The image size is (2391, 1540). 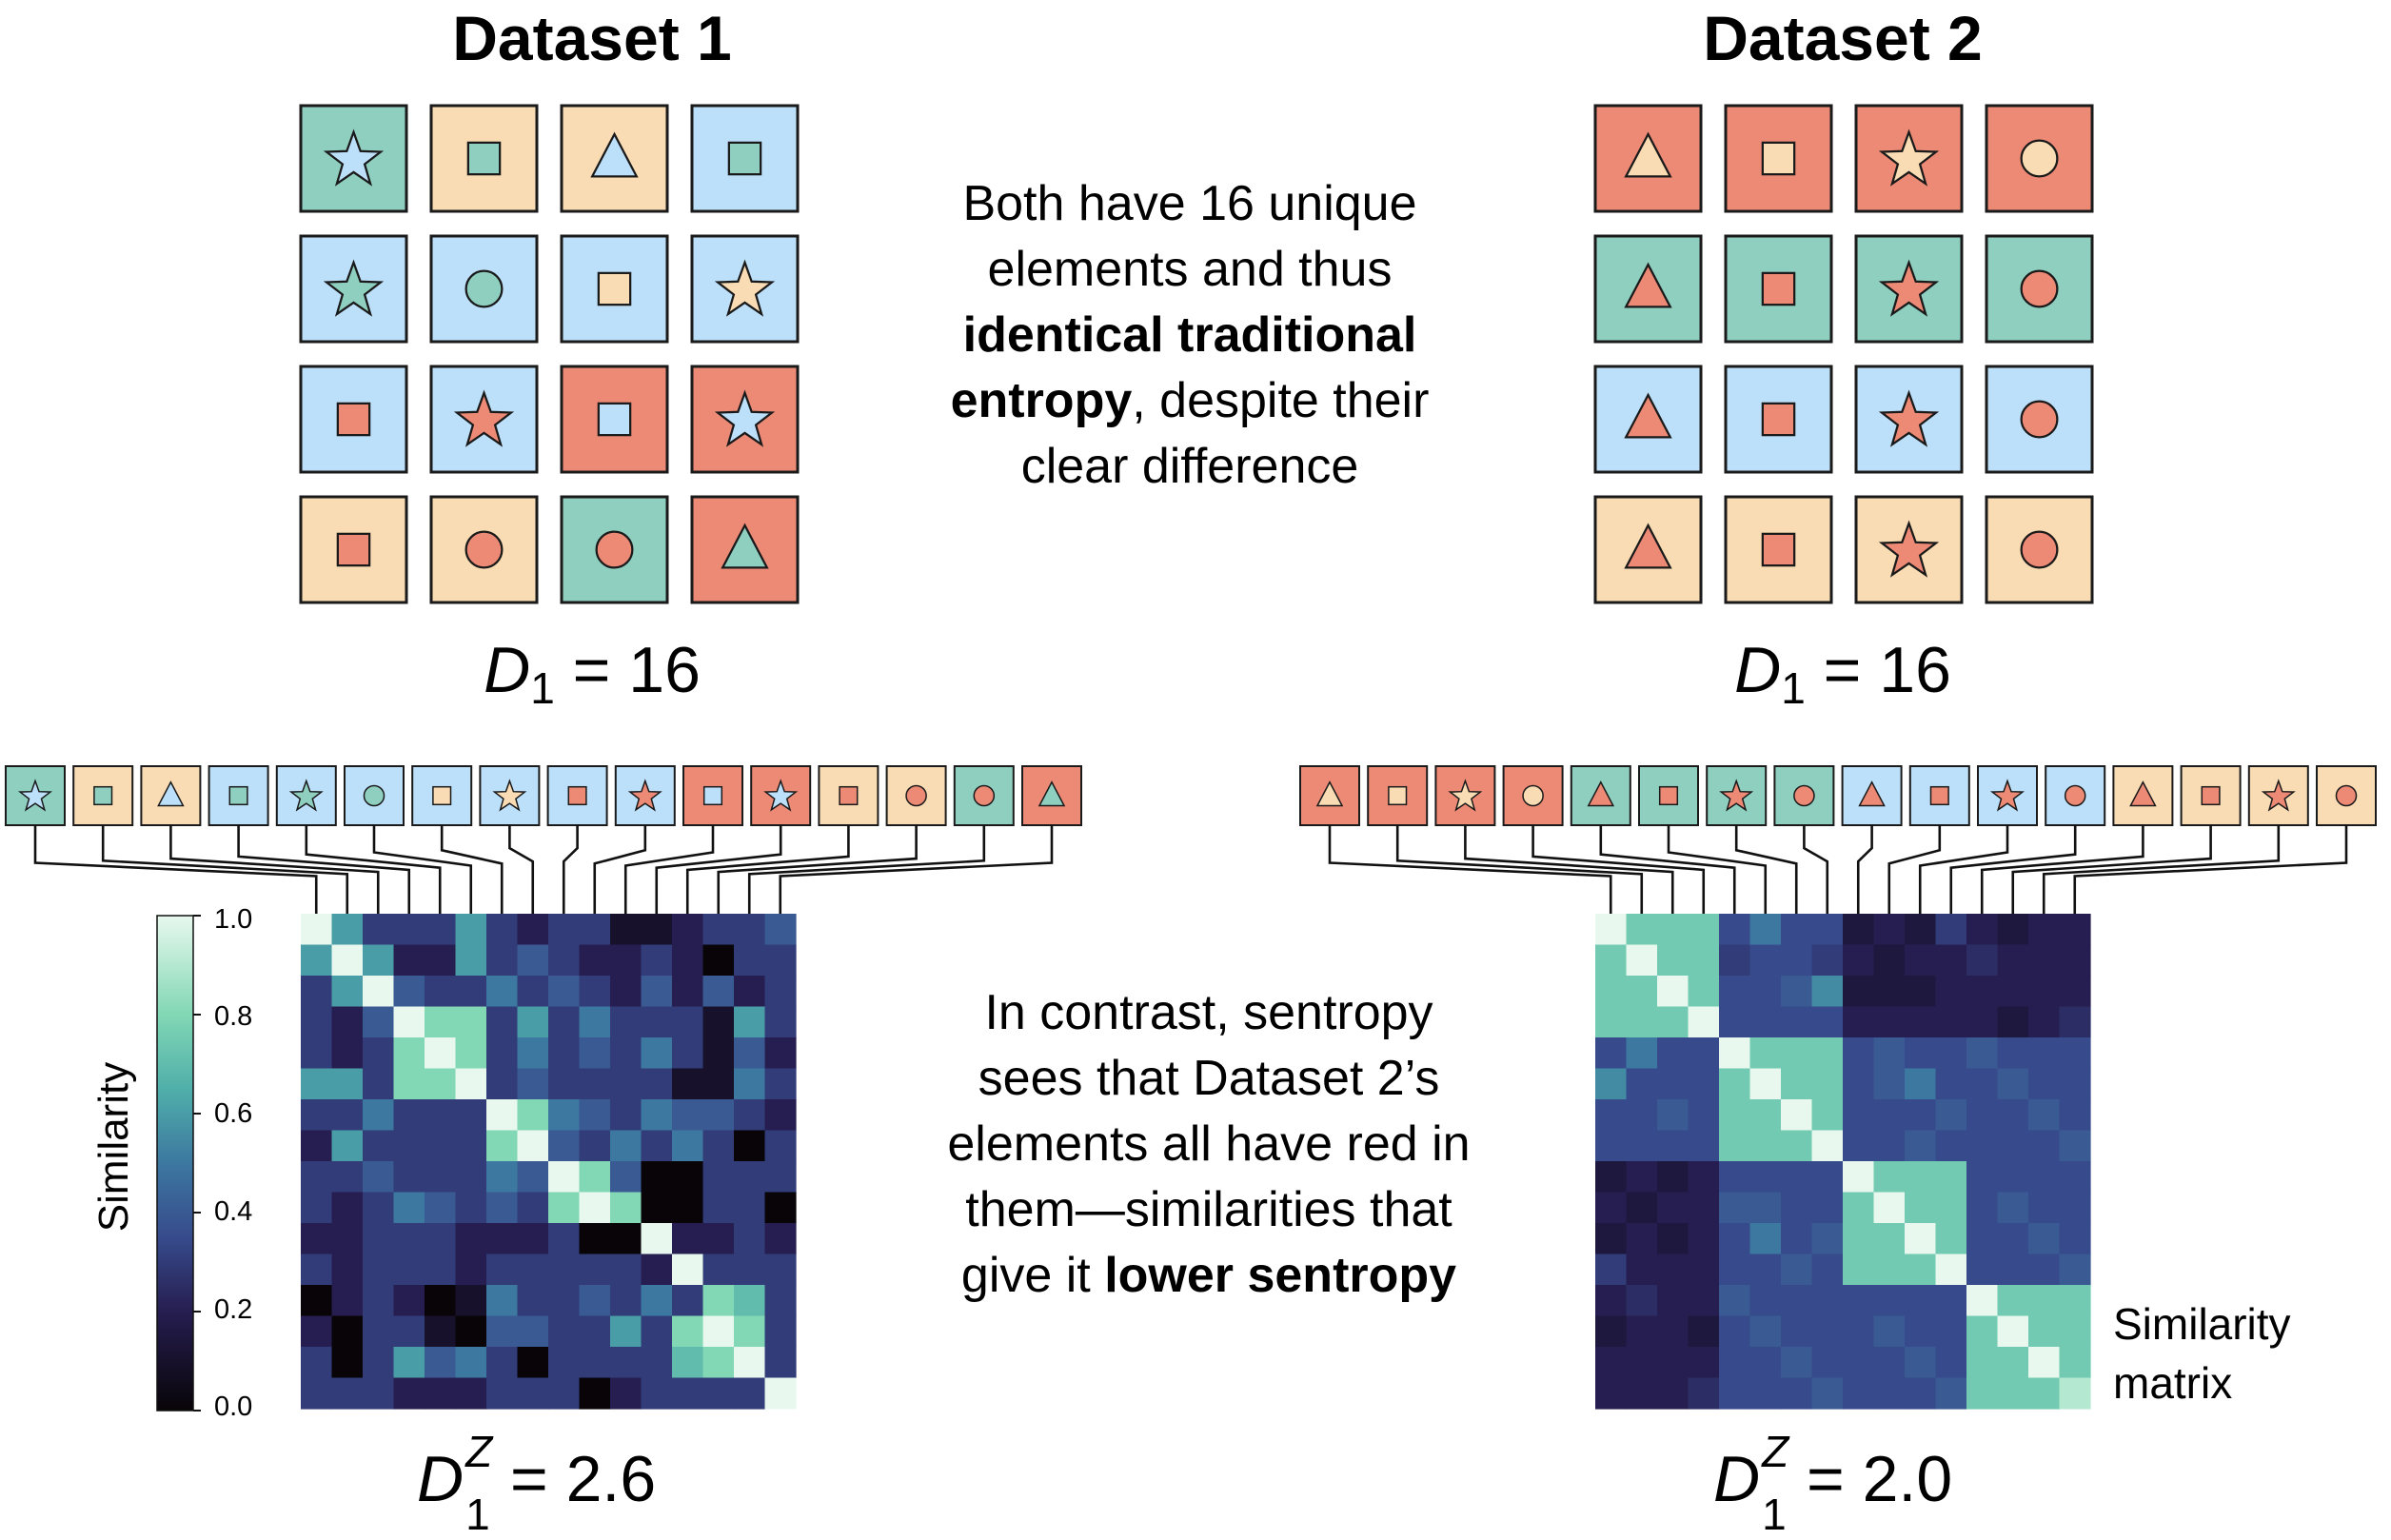 I want to click on similarity-matrix, so click(x=549, y=1162).